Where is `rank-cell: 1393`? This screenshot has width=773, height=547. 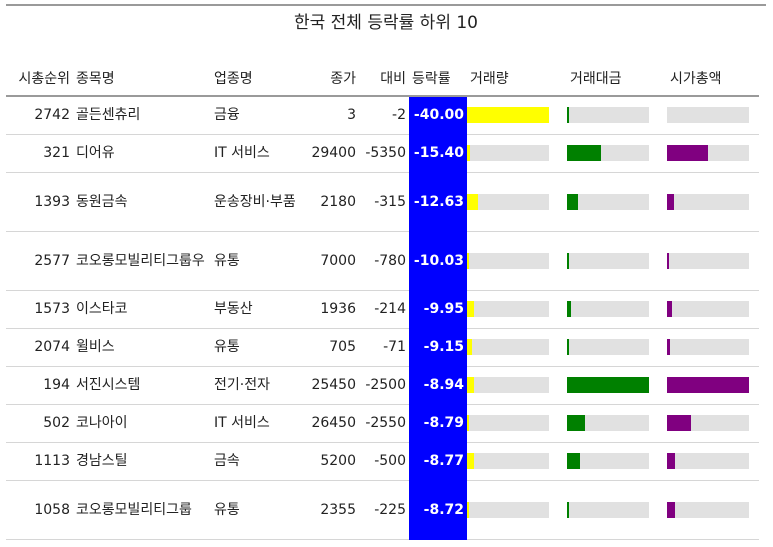
rank-cell: 1393 is located at coordinates (39, 202).